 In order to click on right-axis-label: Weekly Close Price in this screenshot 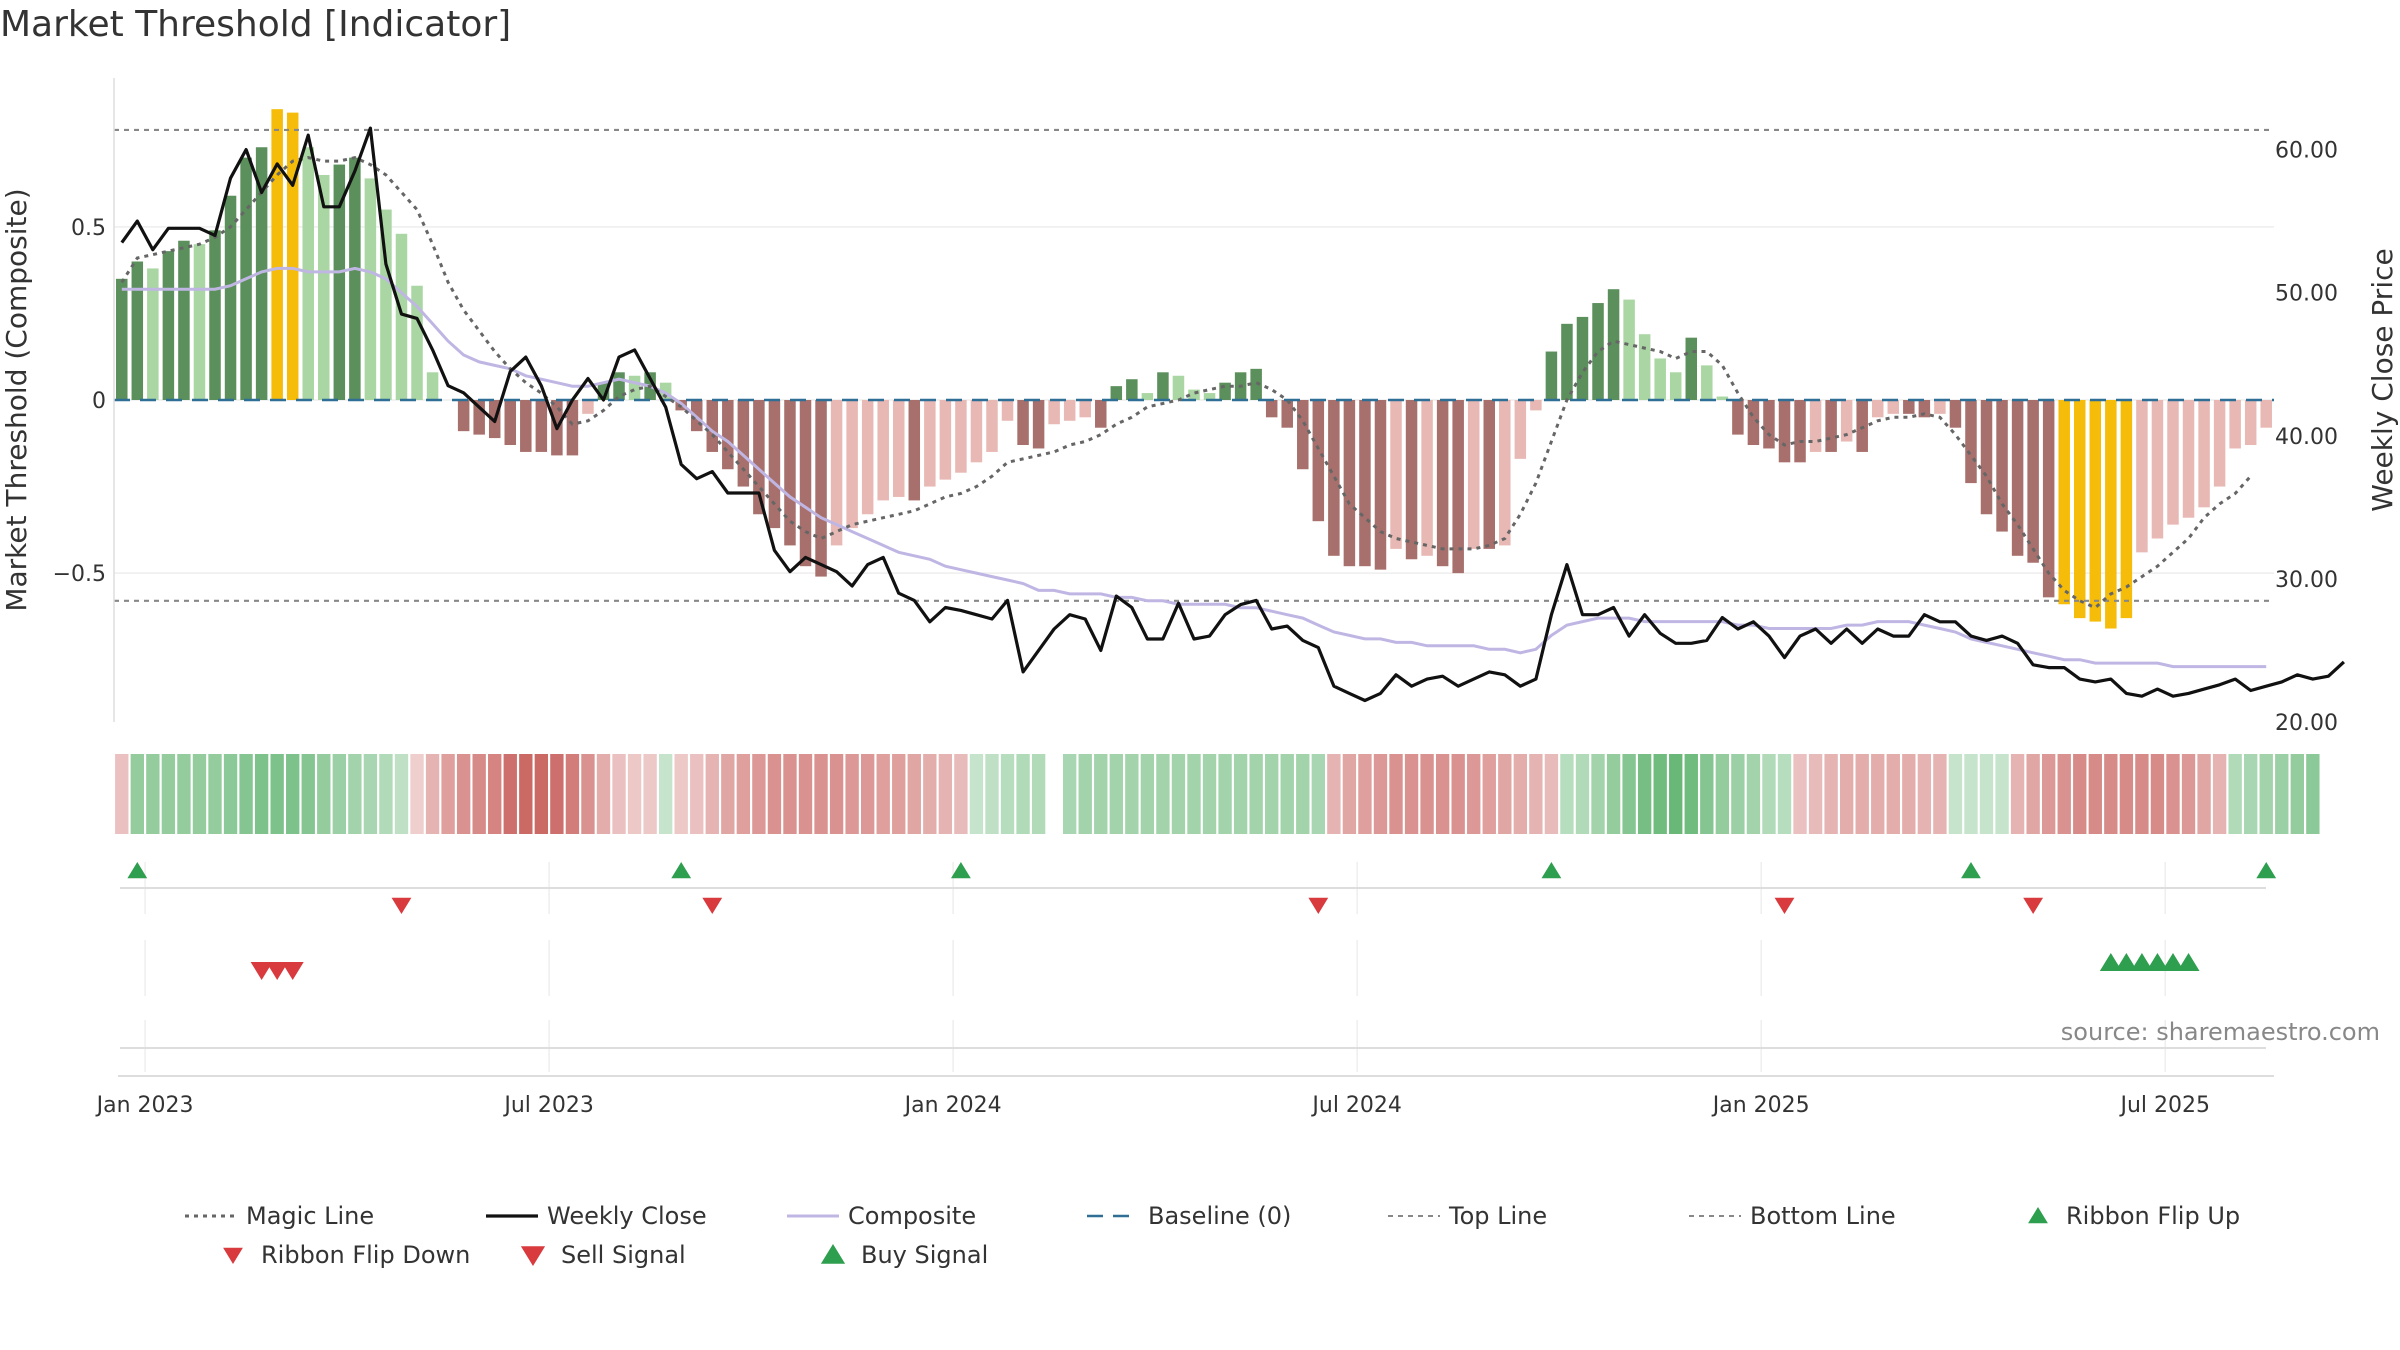, I will do `click(2382, 379)`.